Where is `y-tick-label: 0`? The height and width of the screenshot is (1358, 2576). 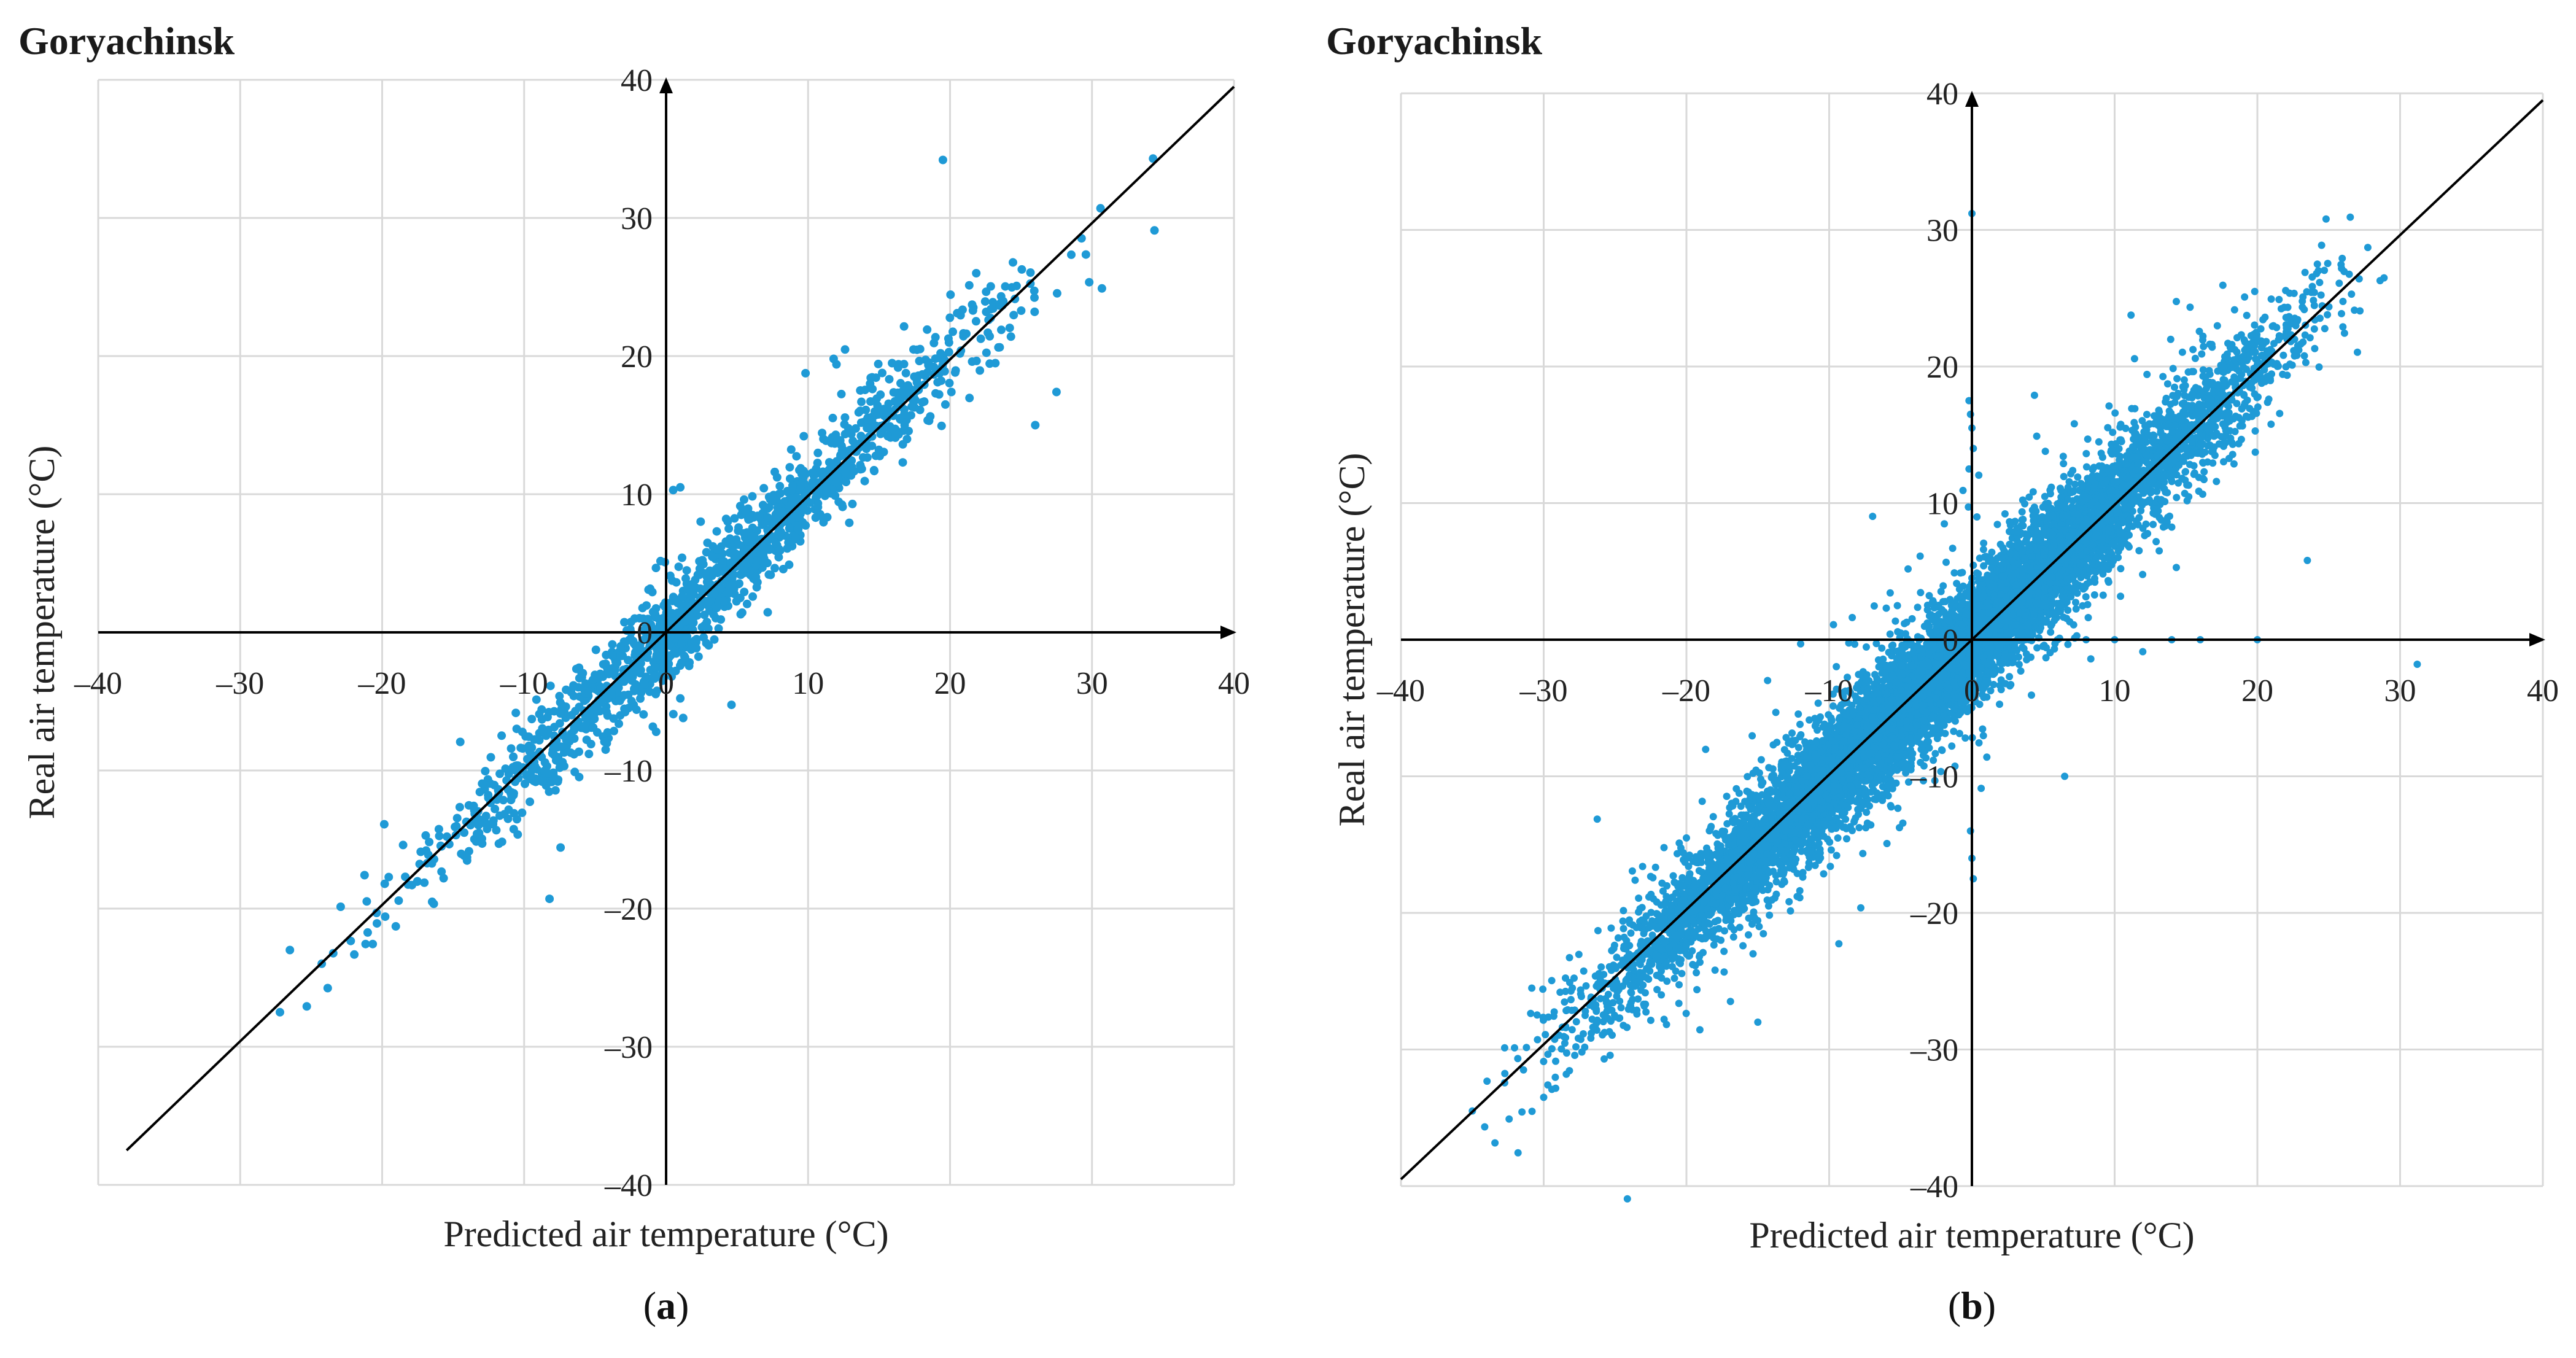
y-tick-label: 0 is located at coordinates (645, 634).